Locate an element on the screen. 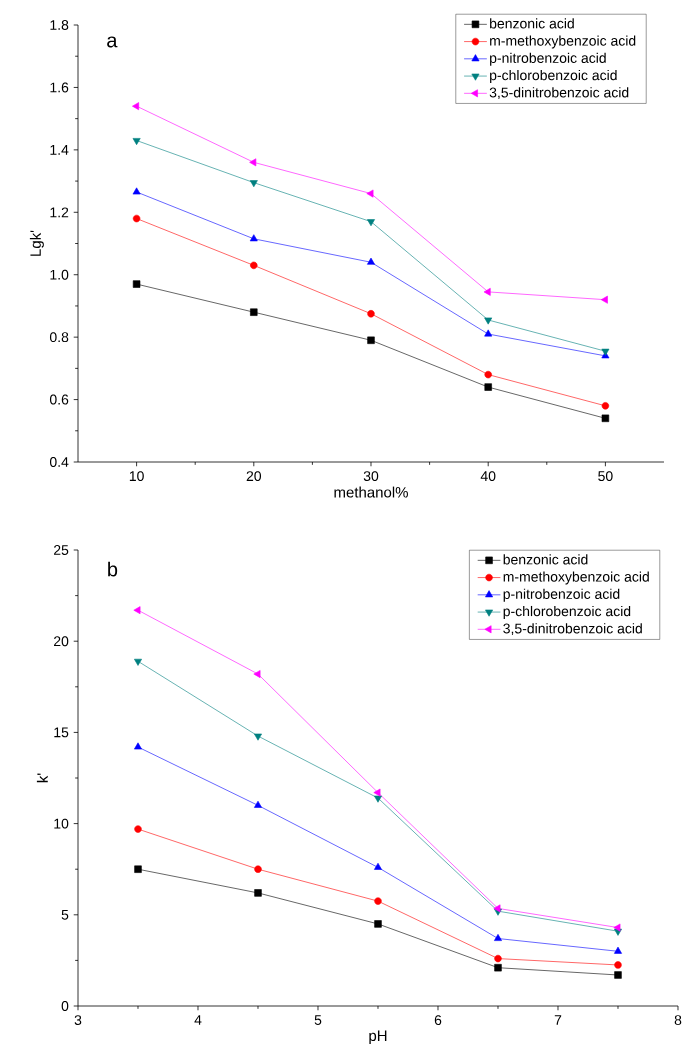 This screenshot has height=1063, width=685. x-tick-label: 7 is located at coordinates (558, 1020).